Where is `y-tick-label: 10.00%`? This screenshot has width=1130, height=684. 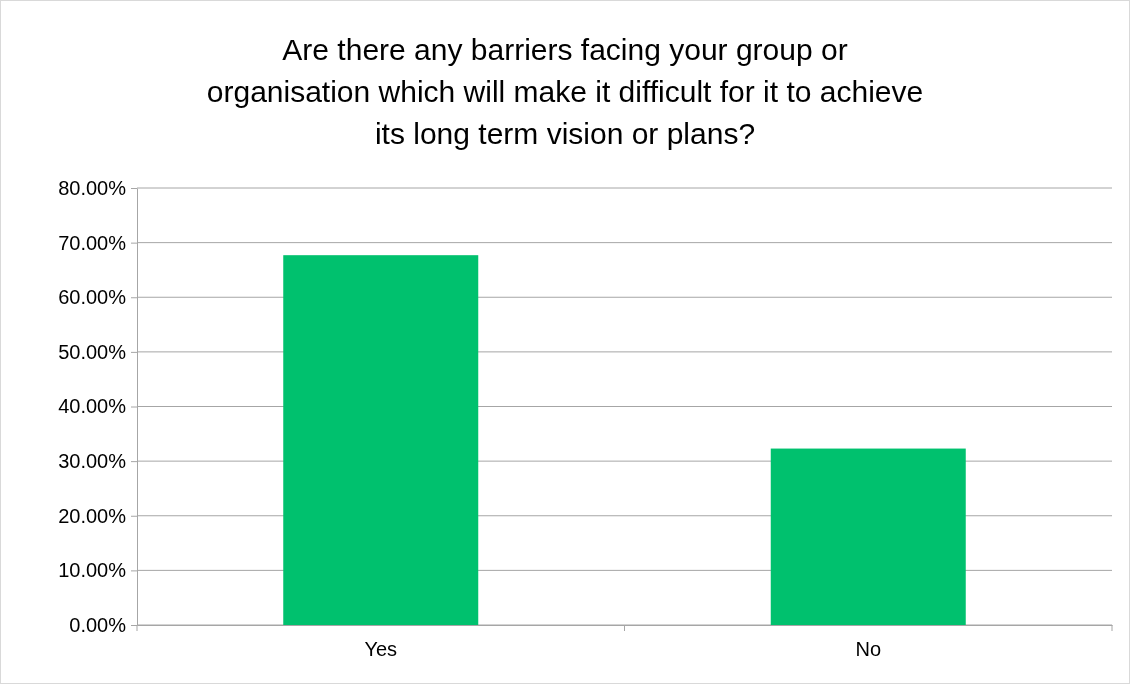 y-tick-label: 10.00% is located at coordinates (92, 570).